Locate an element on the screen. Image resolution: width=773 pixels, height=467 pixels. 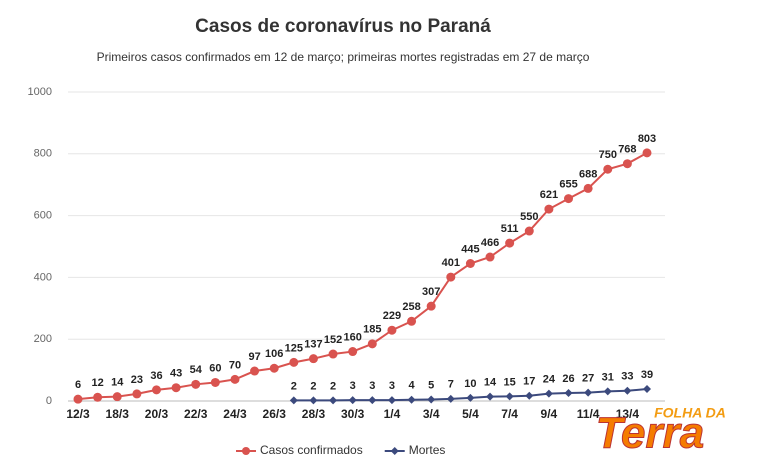
data-label: 258 is located at coordinates (411, 307).